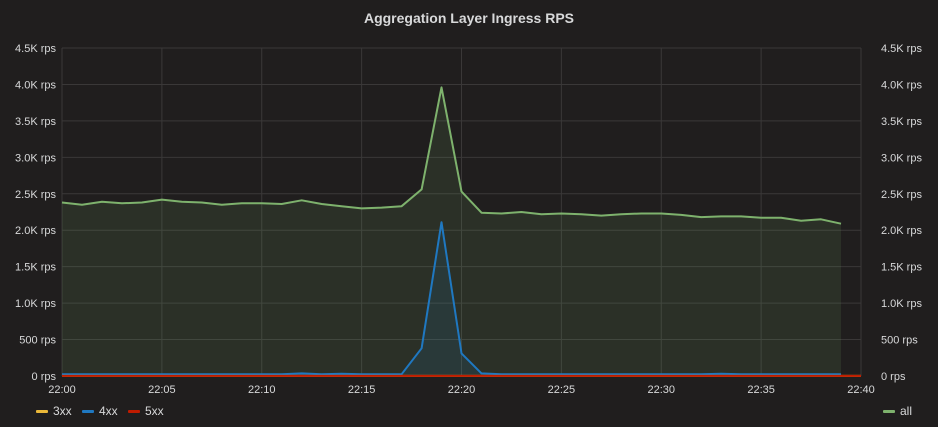  Describe the element at coordinates (901, 268) in the screenshot. I see `y-tick-label-right: 1.5K rps` at that location.